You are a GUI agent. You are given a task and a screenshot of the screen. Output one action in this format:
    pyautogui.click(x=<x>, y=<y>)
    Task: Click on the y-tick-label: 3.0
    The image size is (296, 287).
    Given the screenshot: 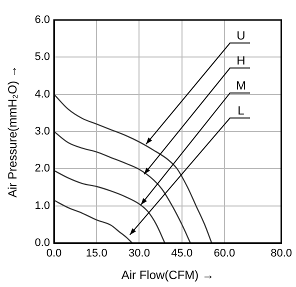 What is the action you would take?
    pyautogui.click(x=42, y=132)
    